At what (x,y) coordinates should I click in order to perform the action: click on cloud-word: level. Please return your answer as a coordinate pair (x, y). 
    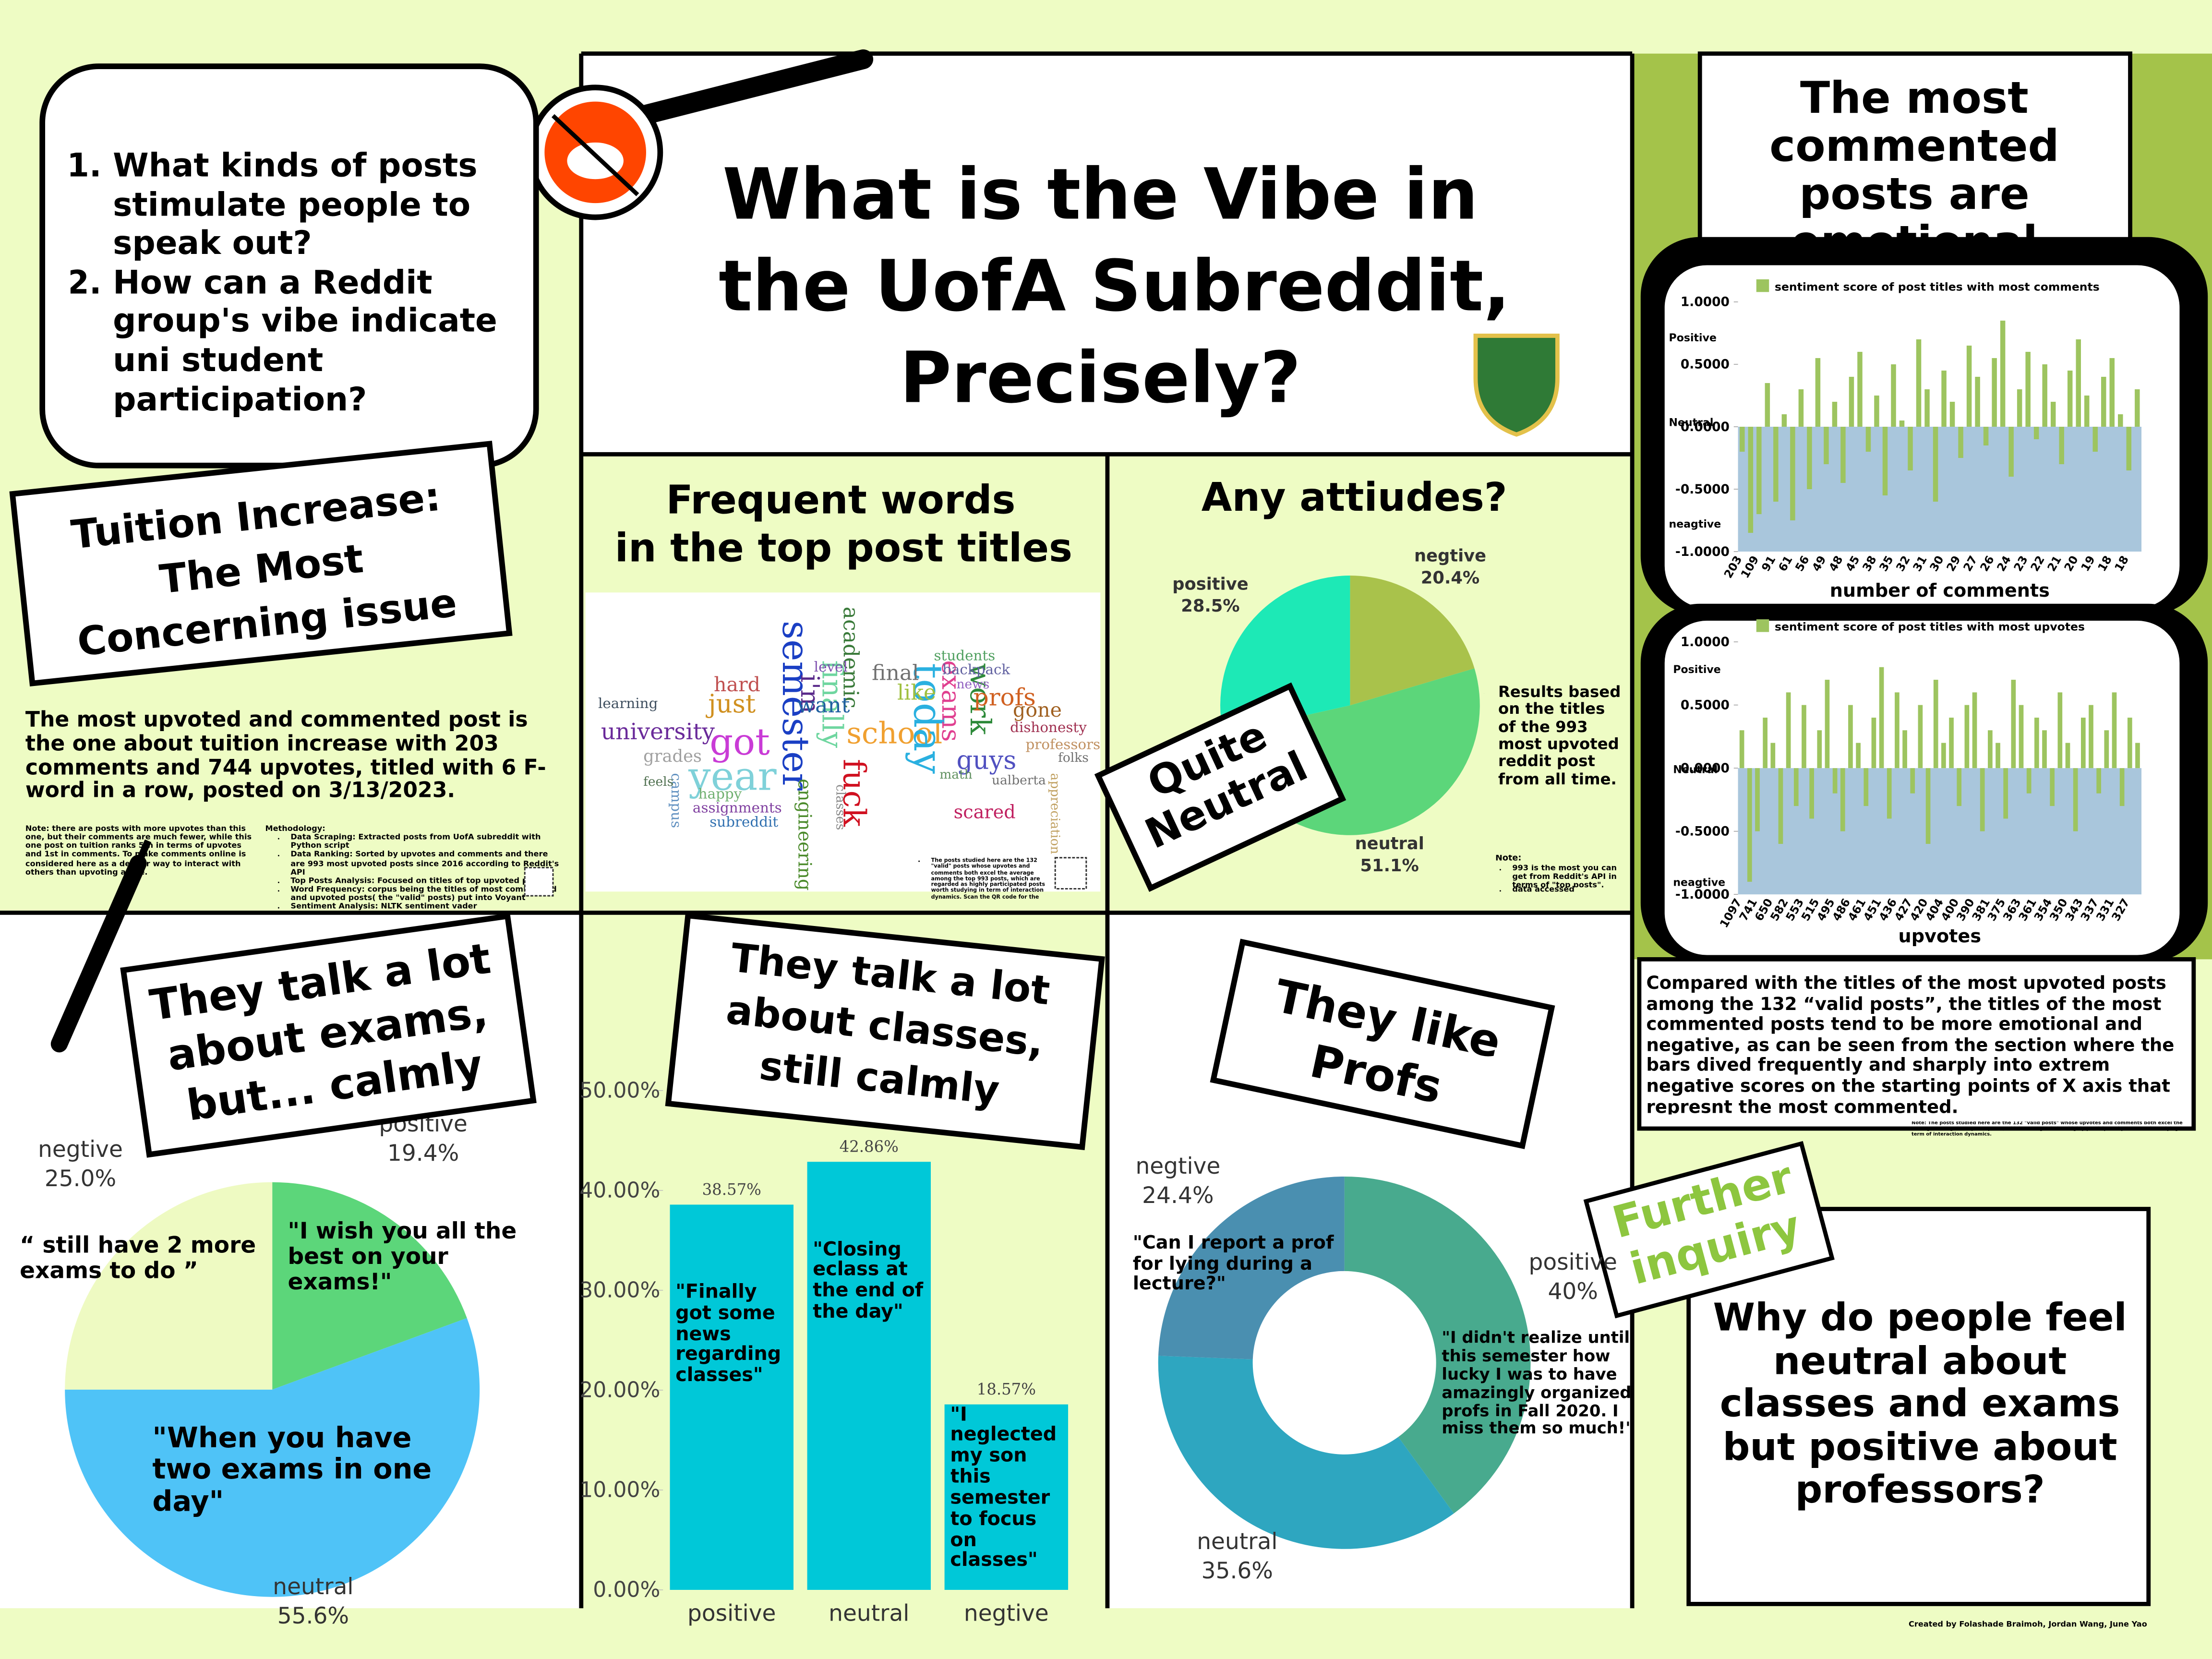
    Looking at the image, I should click on (831, 667).